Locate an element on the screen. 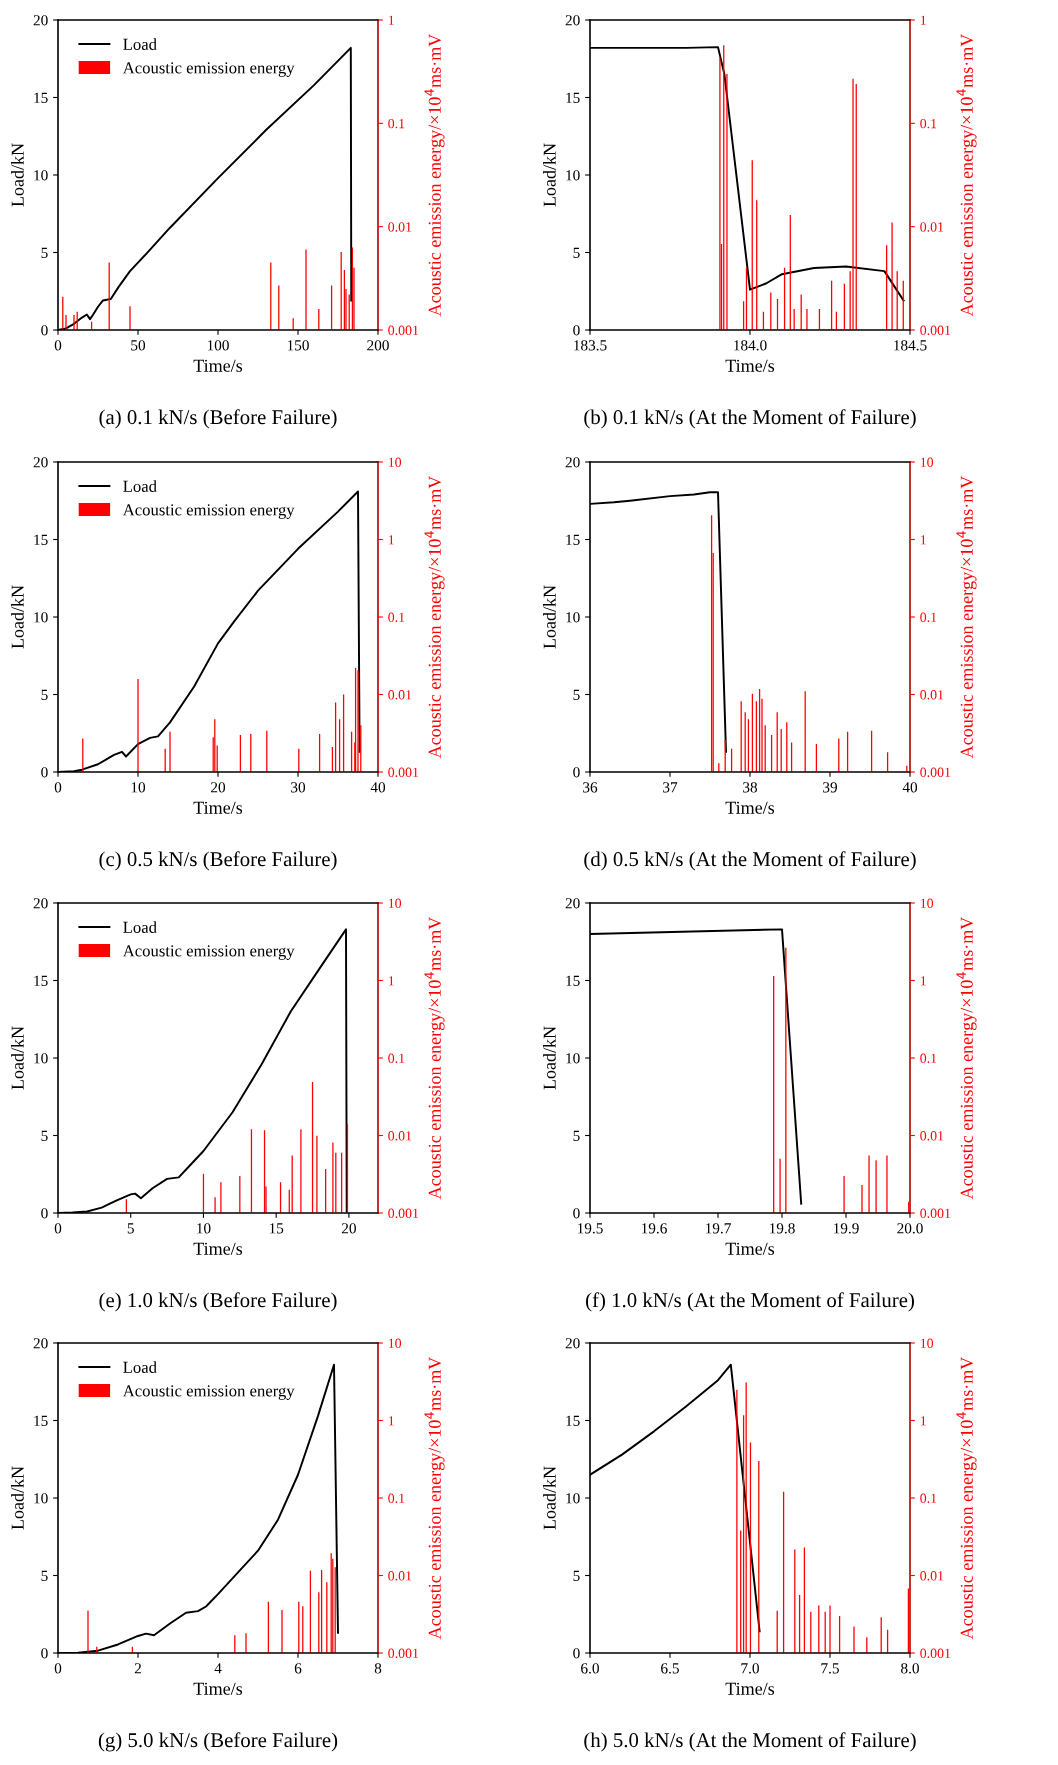  x-tick-label: 19.6 is located at coordinates (654, 1228).